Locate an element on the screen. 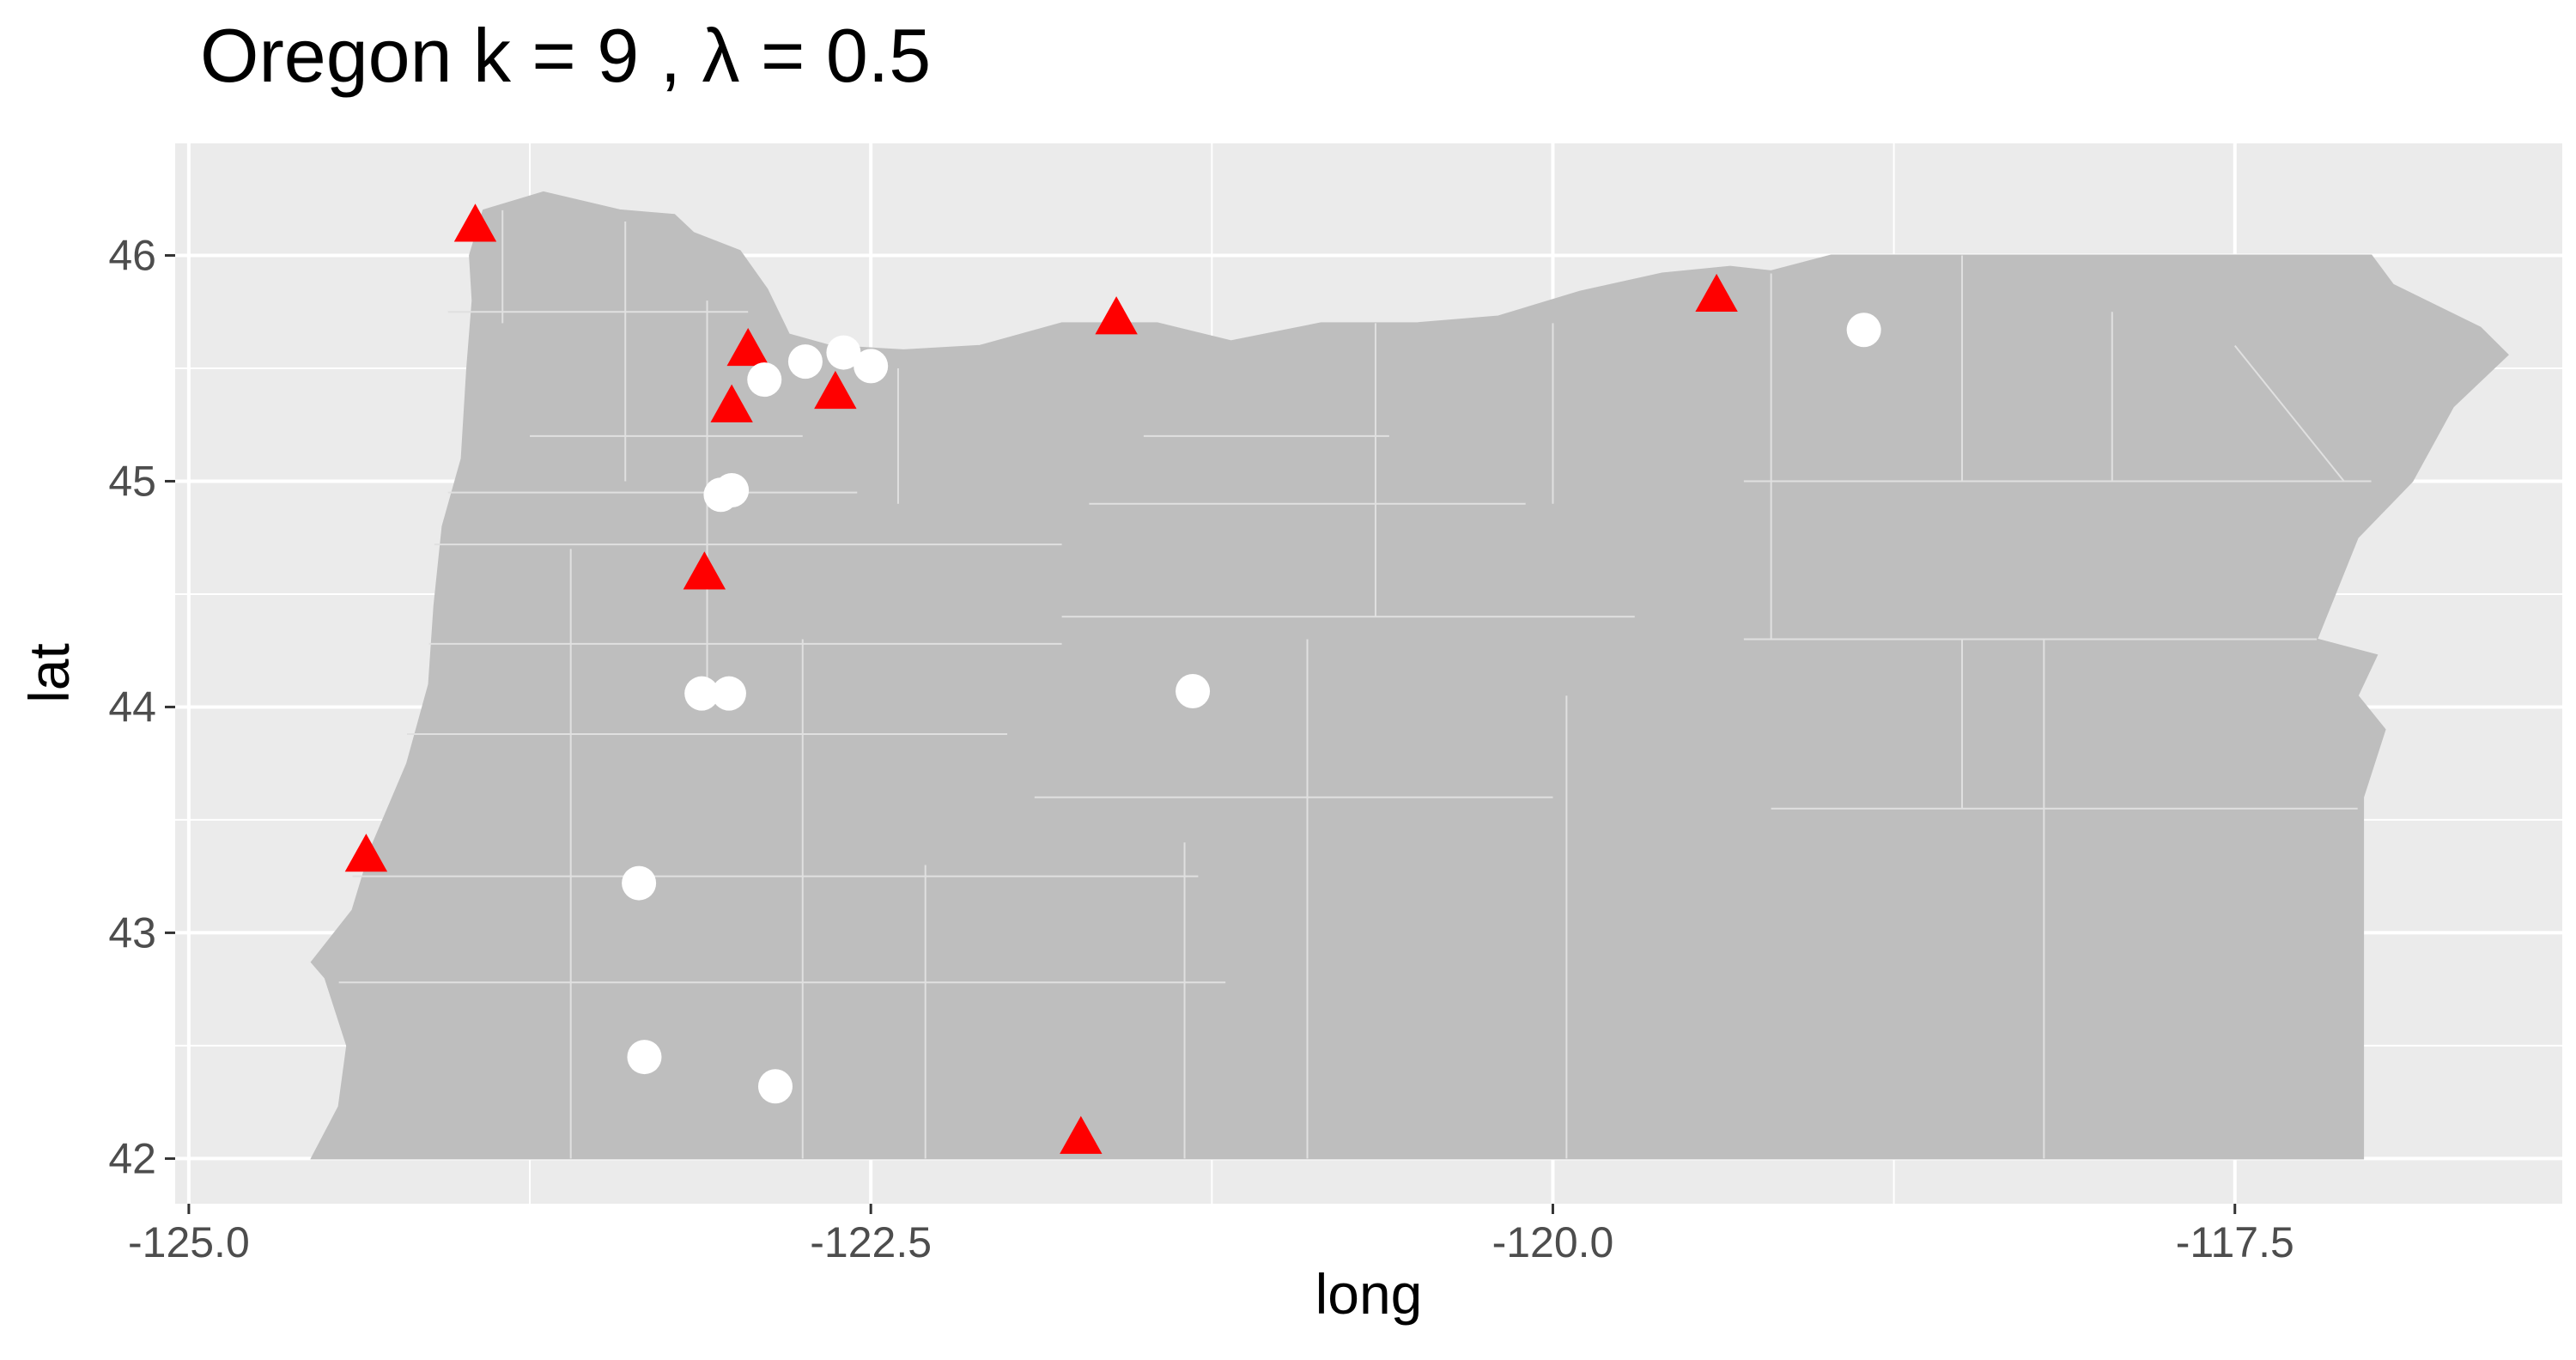  y-tick-label: 46 is located at coordinates (132, 255).